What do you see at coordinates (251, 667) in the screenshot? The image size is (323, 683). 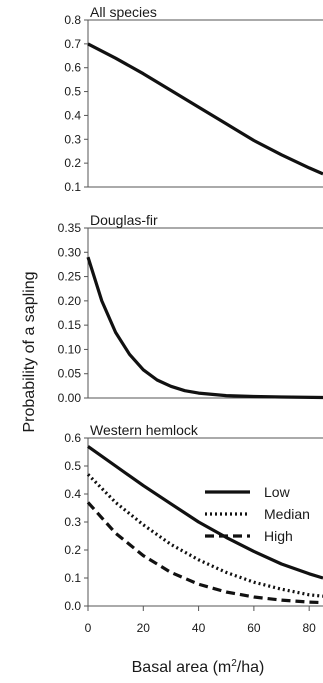 I see `x-axis-label-tail: /ha)` at bounding box center [251, 667].